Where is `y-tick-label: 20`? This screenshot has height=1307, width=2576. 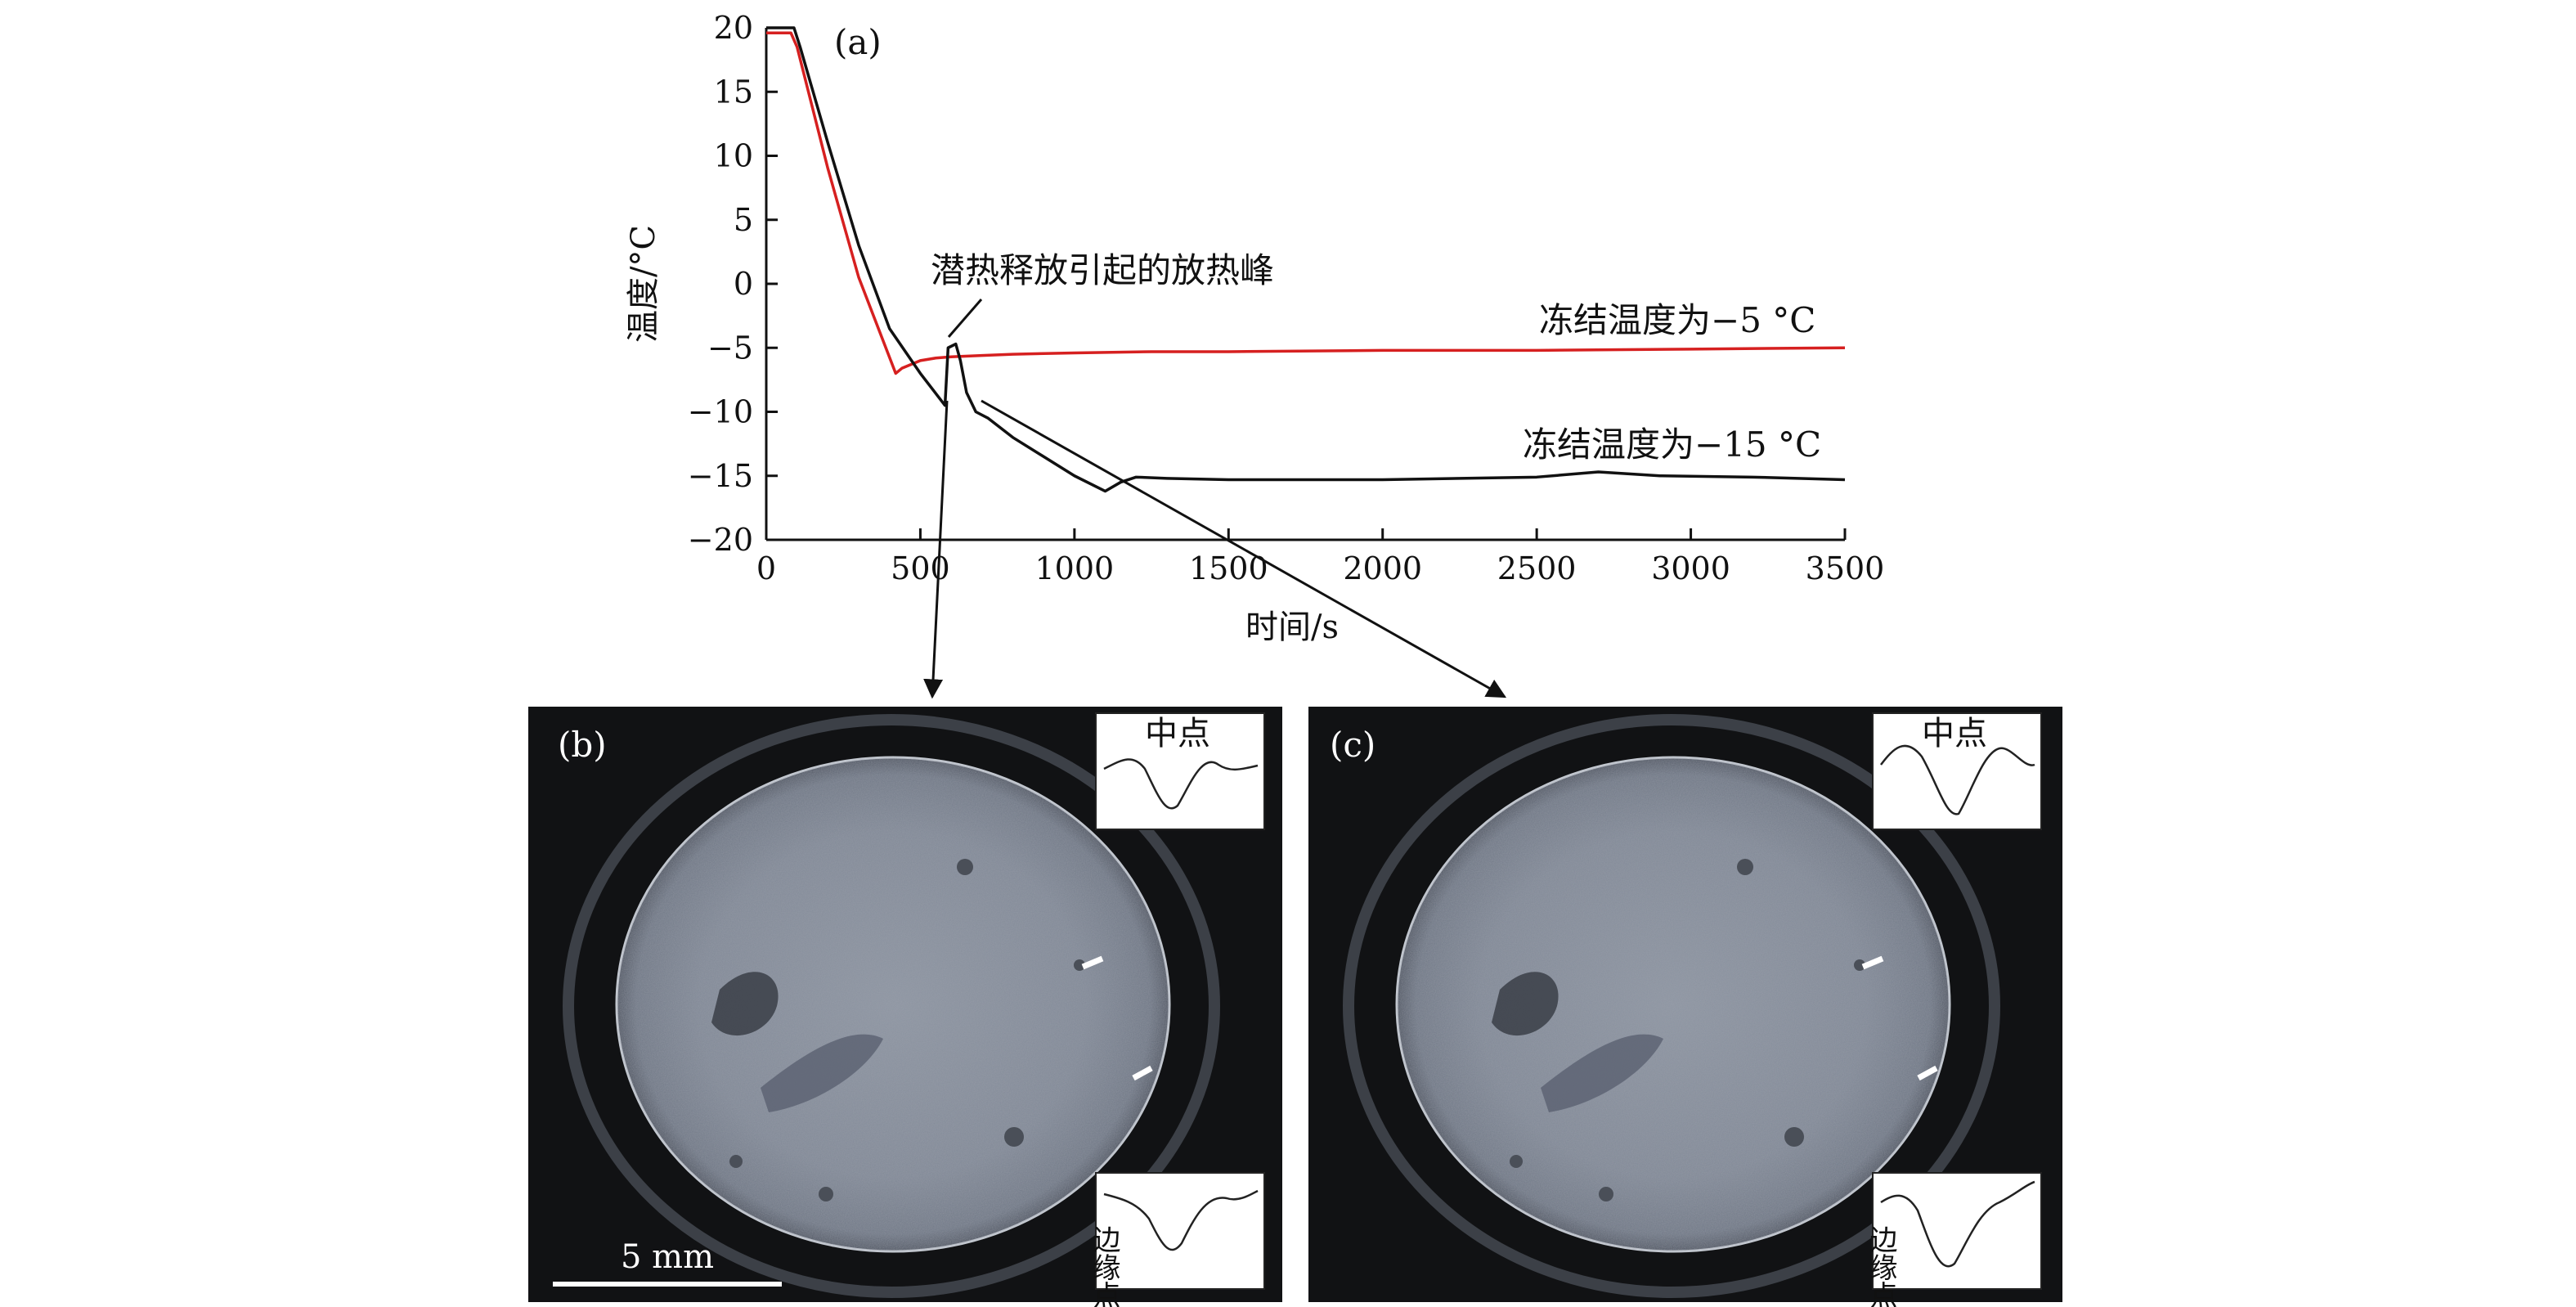 y-tick-label: 20 is located at coordinates (734, 28).